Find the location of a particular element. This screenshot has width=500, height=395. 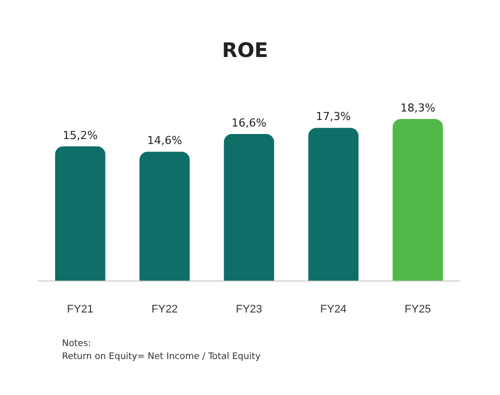

x-tick-label: FY23 is located at coordinates (249, 309).